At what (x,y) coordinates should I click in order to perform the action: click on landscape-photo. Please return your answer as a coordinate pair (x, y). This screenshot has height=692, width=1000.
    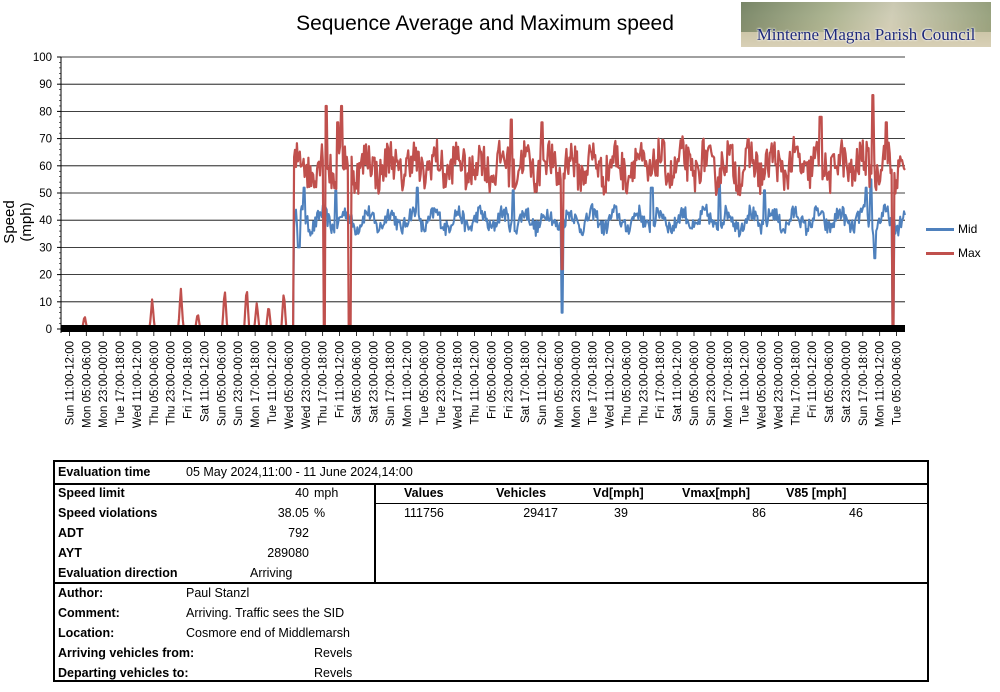
    Looking at the image, I should click on (866, 17).